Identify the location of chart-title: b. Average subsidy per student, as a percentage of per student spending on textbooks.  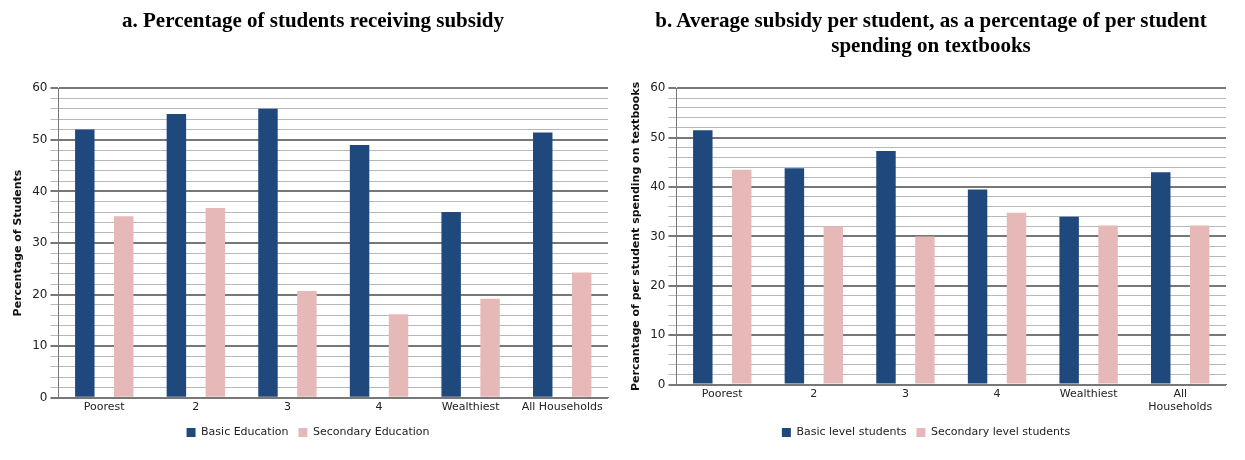
(931, 33).